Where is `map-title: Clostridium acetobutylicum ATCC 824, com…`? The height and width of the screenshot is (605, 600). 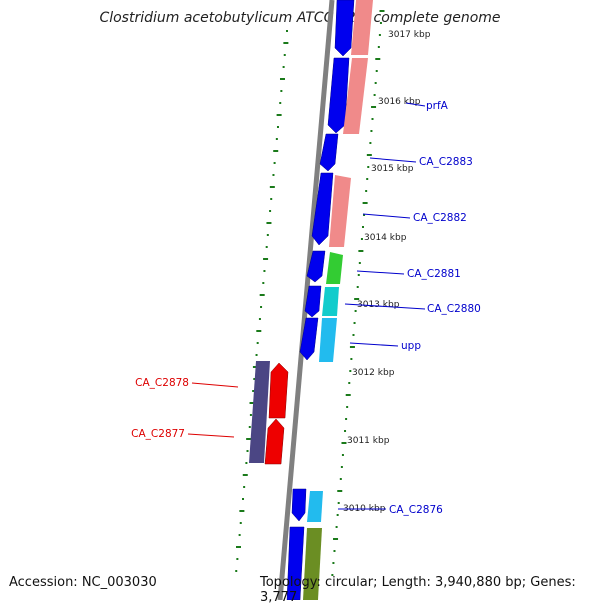
map-title: Clostridium acetobutylicum ATCC 824, com… is located at coordinates (300, 18).